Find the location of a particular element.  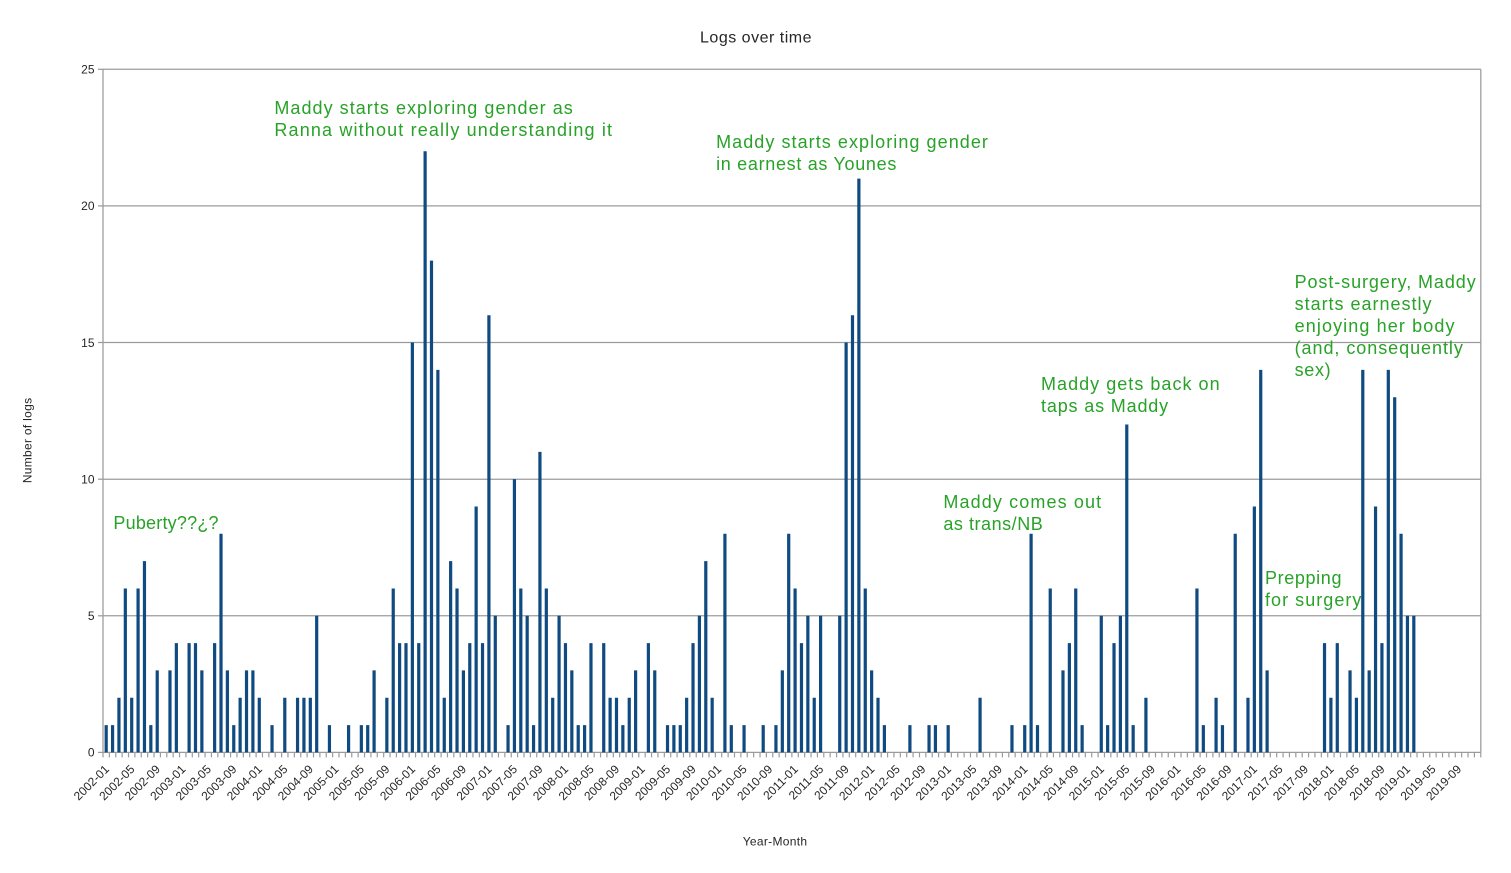

svg-text: 25 is located at coordinates (88, 70).